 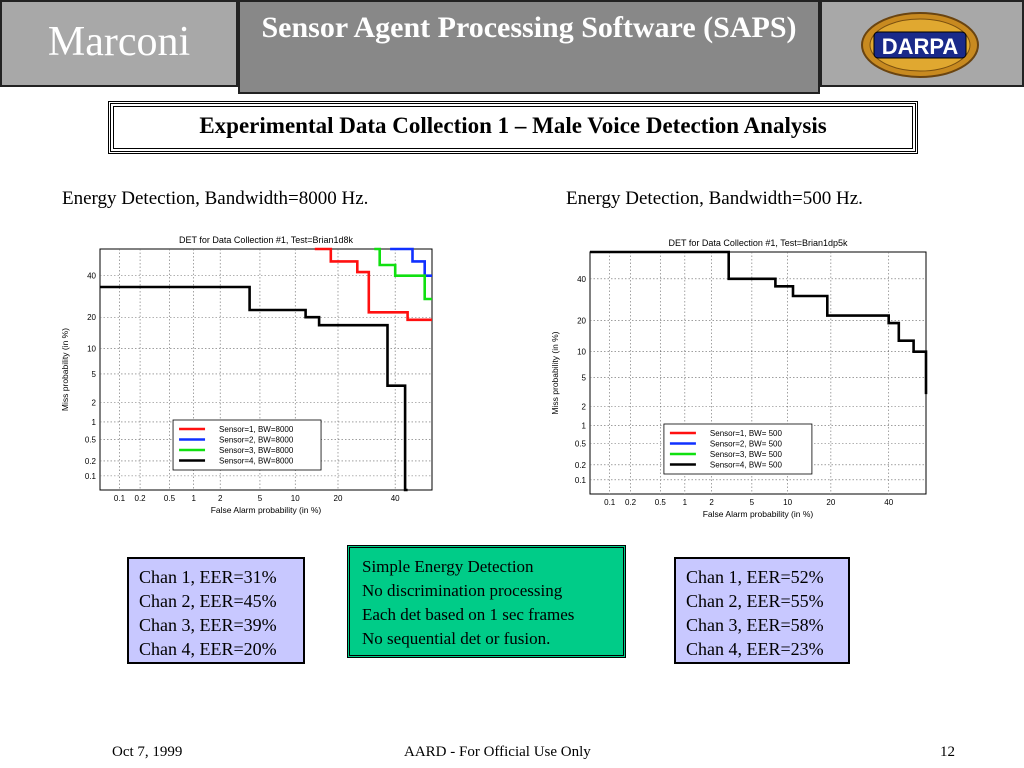 I want to click on header-title-panel, so click(x=529, y=47).